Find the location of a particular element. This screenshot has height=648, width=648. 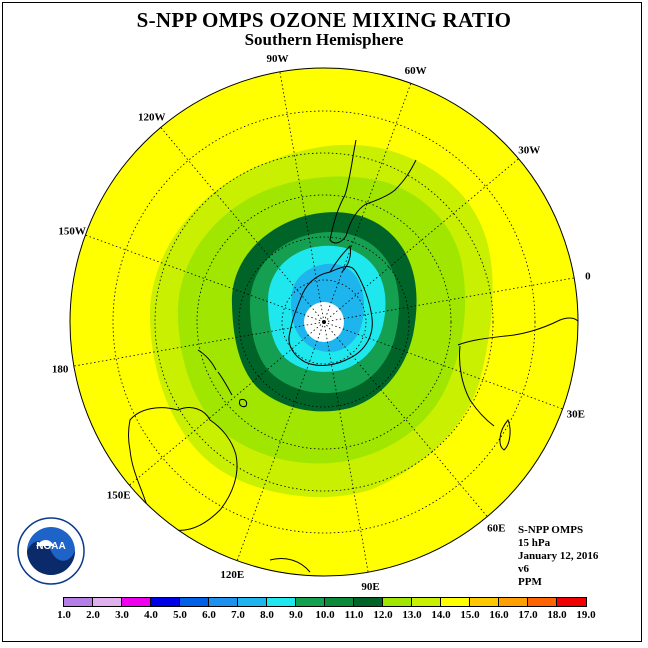

longitude-label: 0 is located at coordinates (588, 276).